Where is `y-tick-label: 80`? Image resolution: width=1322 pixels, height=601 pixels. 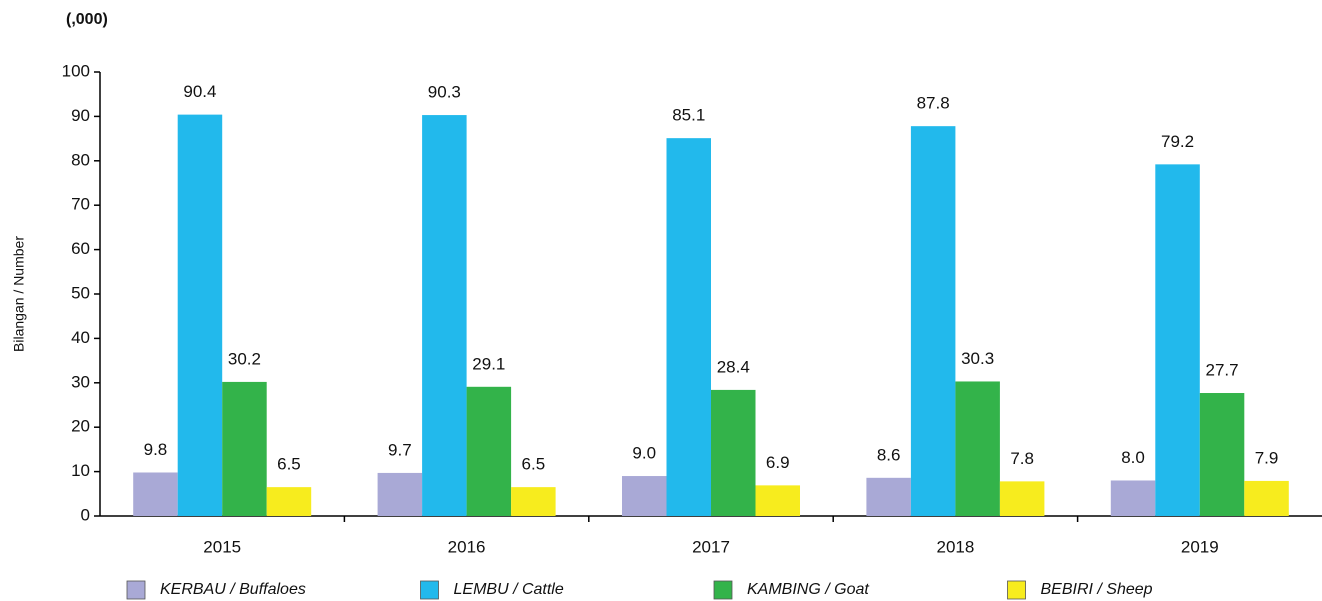
y-tick-label: 80 is located at coordinates (80, 159).